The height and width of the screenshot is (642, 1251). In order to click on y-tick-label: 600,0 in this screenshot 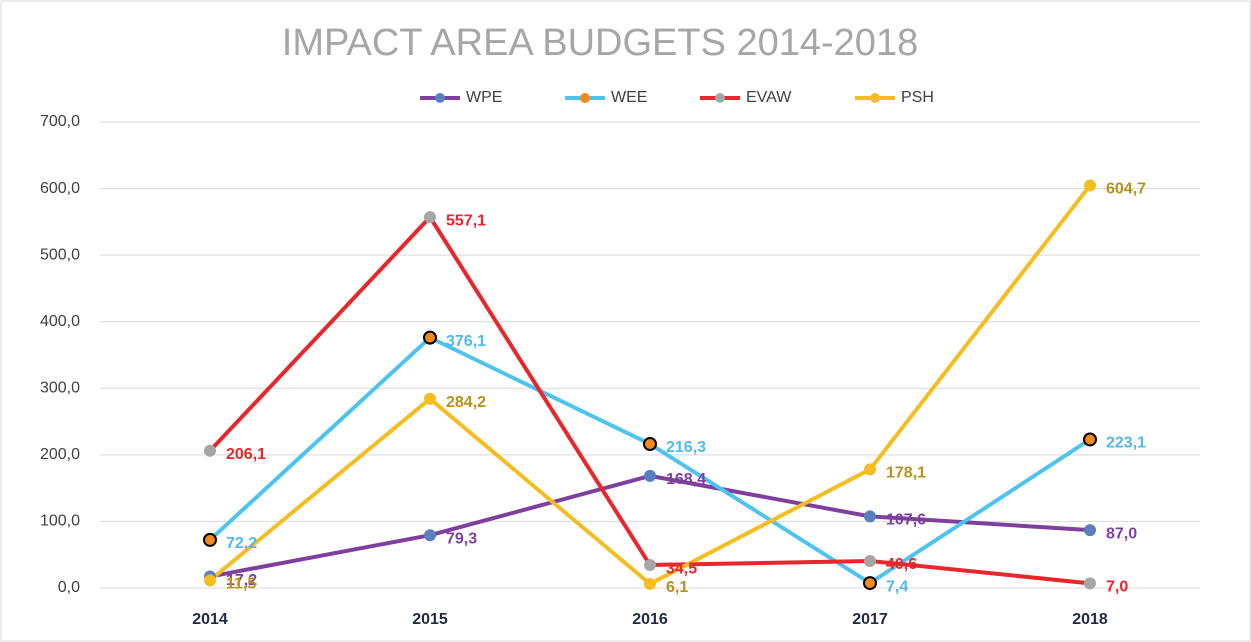, I will do `click(60, 188)`.